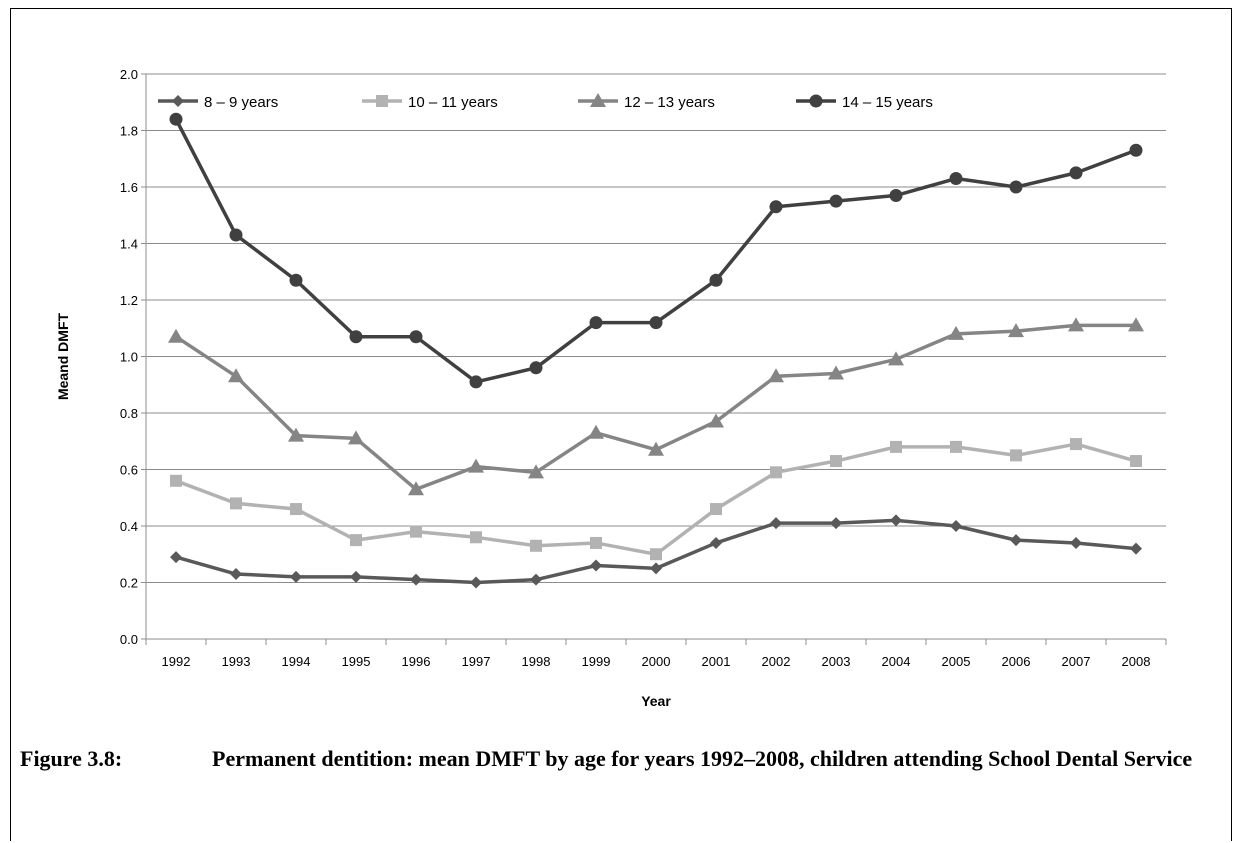  What do you see at coordinates (129, 413) in the screenshot?
I see `y-tick-label: 0.8` at bounding box center [129, 413].